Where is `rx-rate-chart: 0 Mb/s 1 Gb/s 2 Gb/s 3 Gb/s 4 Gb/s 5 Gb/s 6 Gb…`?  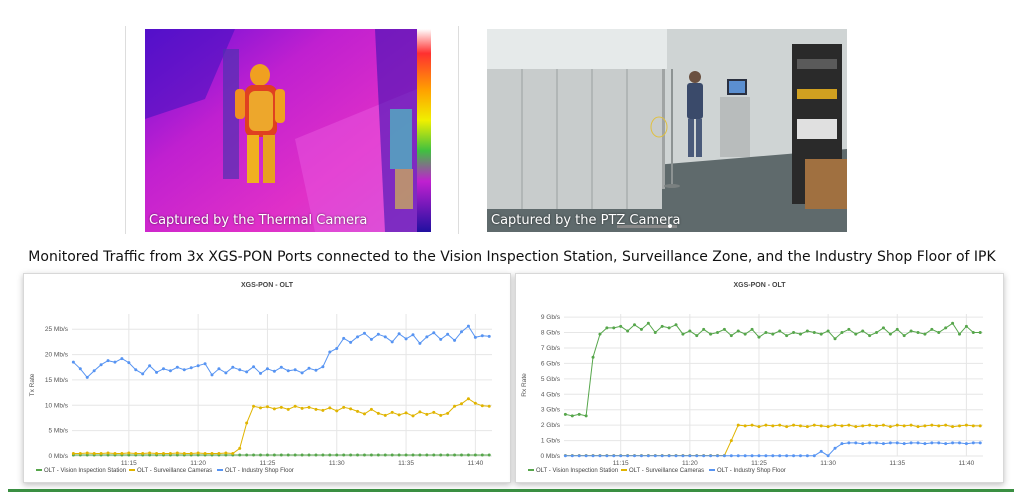 rx-rate-chart: 0 Mb/s 1 Gb/s 2 Gb/s 3 Gb/s 4 Gb/s 5 Gb/s 6 Gb… is located at coordinates (752, 394).